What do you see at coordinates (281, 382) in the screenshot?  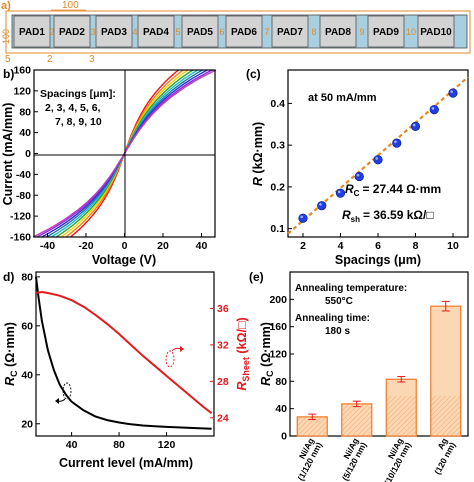 I see `e-y-tick-label-80: 80` at bounding box center [281, 382].